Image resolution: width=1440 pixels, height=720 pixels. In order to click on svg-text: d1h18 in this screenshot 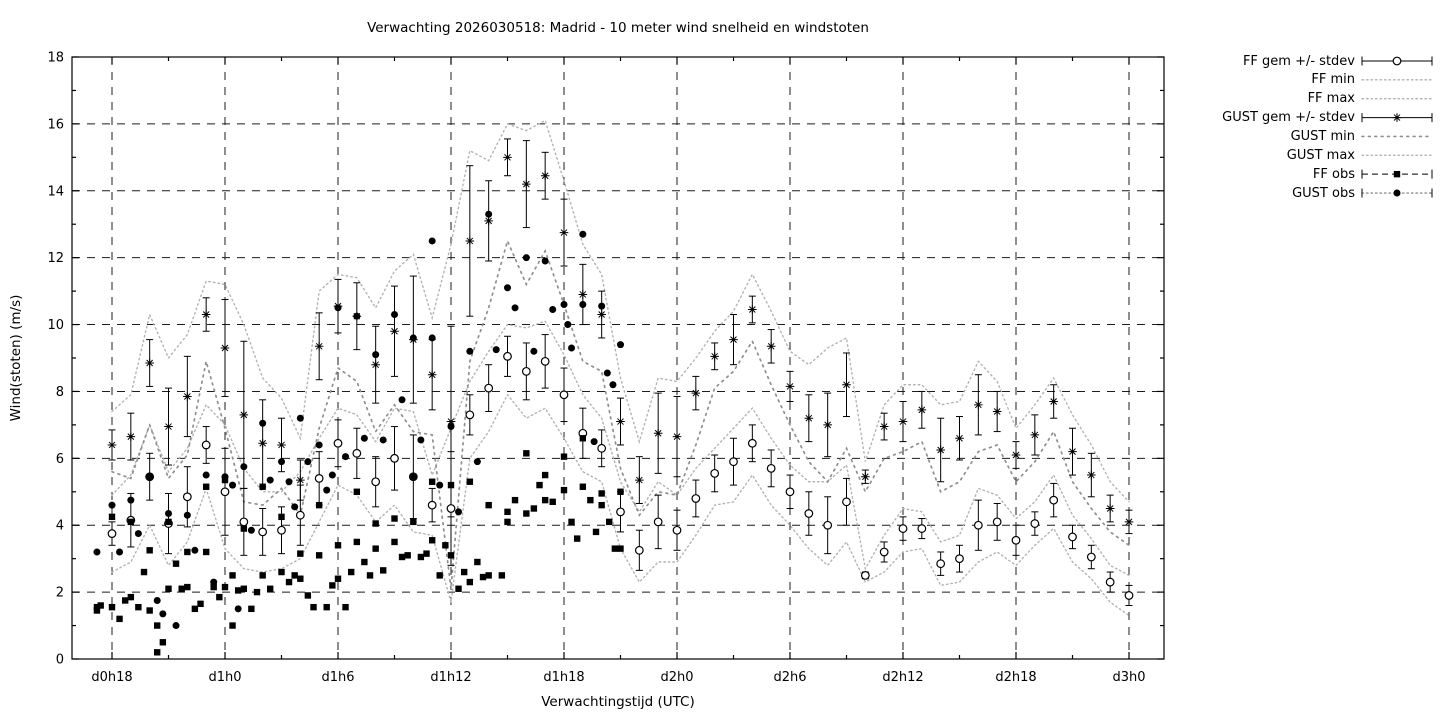, I will do `click(563, 677)`.